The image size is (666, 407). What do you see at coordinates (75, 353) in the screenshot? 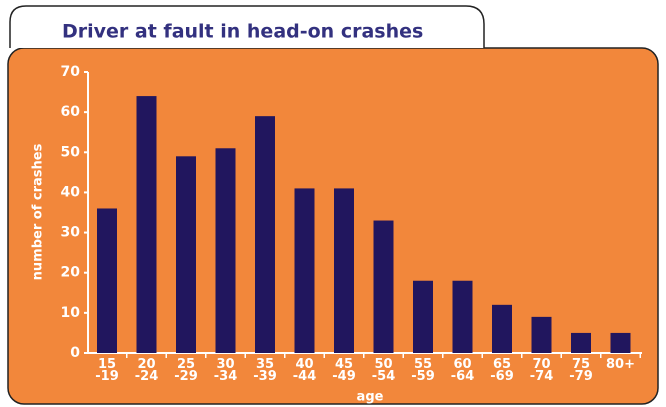
I see `y-tick-label: 0` at bounding box center [75, 353].